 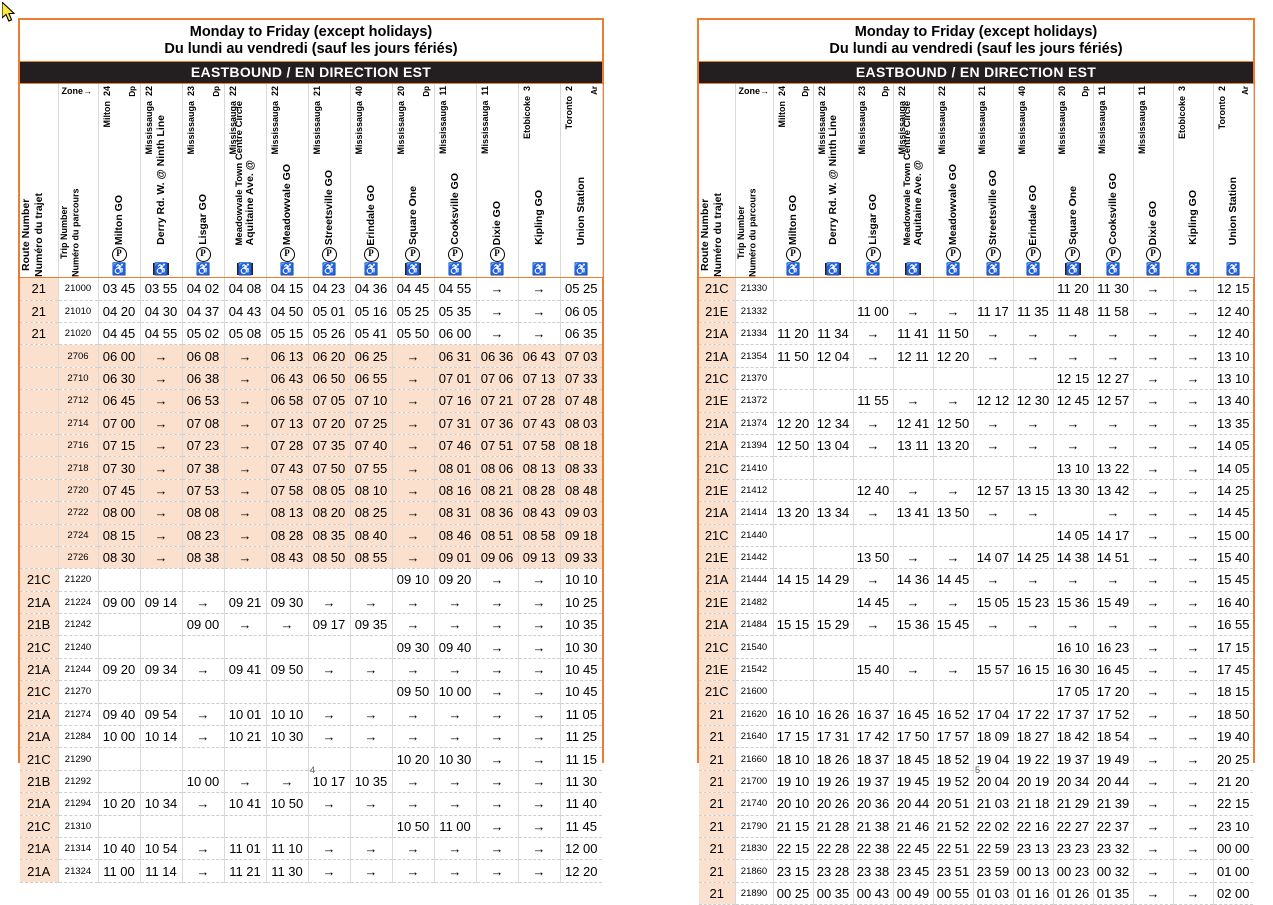 I want to click on cell-time-aquitaine: 10 21, so click(x=245, y=737).